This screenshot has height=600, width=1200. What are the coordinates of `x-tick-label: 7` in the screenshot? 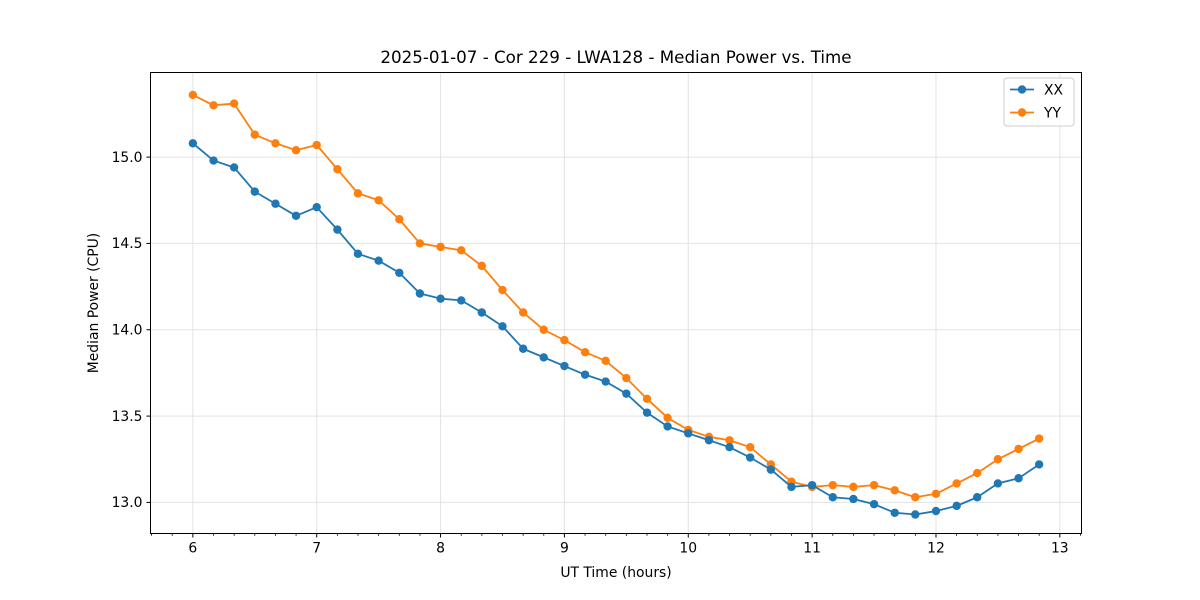 It's located at (316, 549).